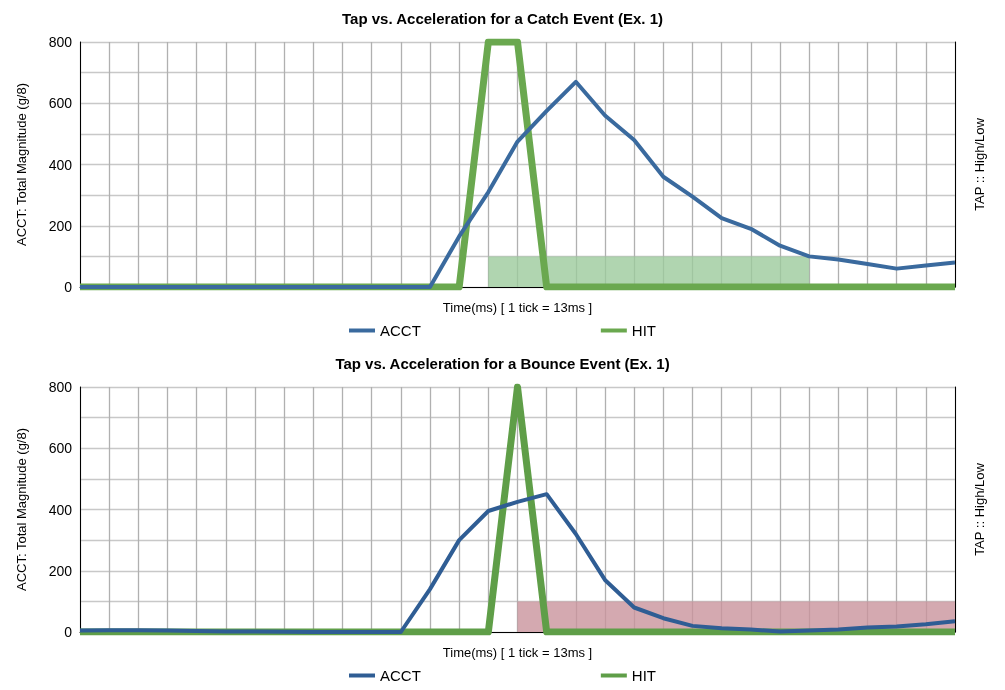  Describe the element at coordinates (502, 363) in the screenshot. I see `chart-title: Tap vs. Acceleration for a Bounce Event (Ex. 1)` at that location.